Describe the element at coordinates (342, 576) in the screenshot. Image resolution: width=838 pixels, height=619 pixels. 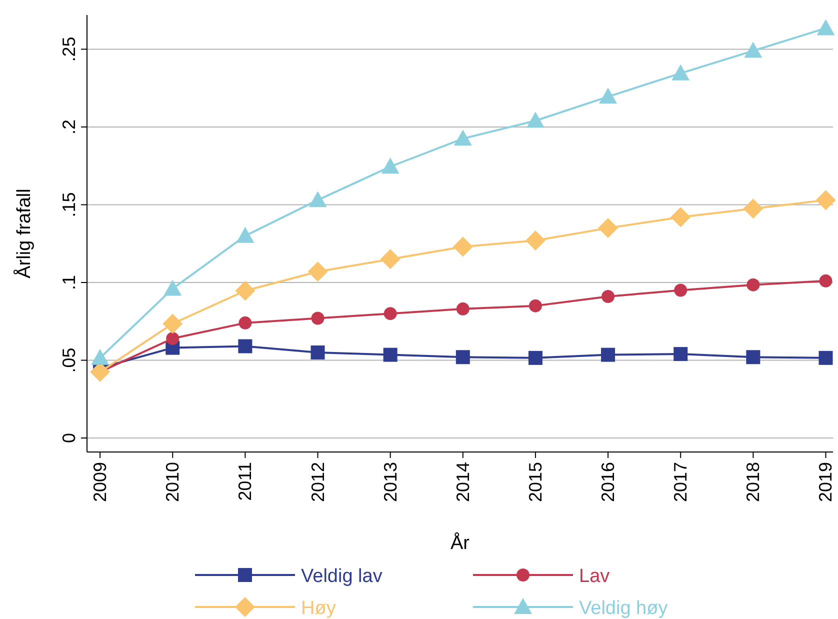
I see `text: Veldig lav` at that location.